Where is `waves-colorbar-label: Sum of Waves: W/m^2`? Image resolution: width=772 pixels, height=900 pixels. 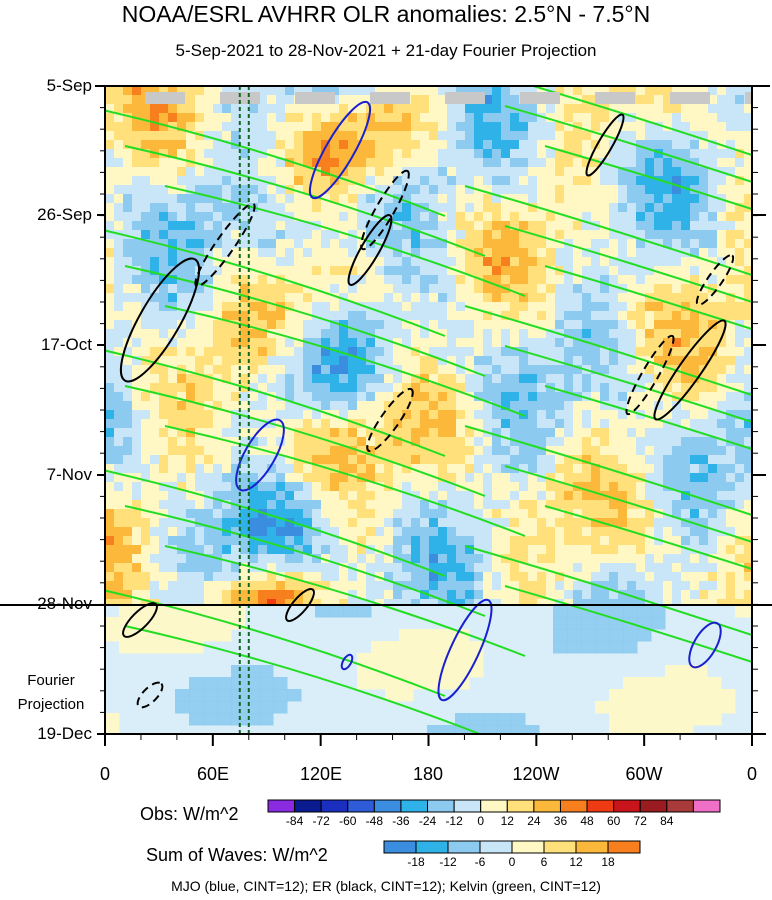
waves-colorbar-label: Sum of Waves: W/m^2 is located at coordinates (237, 855).